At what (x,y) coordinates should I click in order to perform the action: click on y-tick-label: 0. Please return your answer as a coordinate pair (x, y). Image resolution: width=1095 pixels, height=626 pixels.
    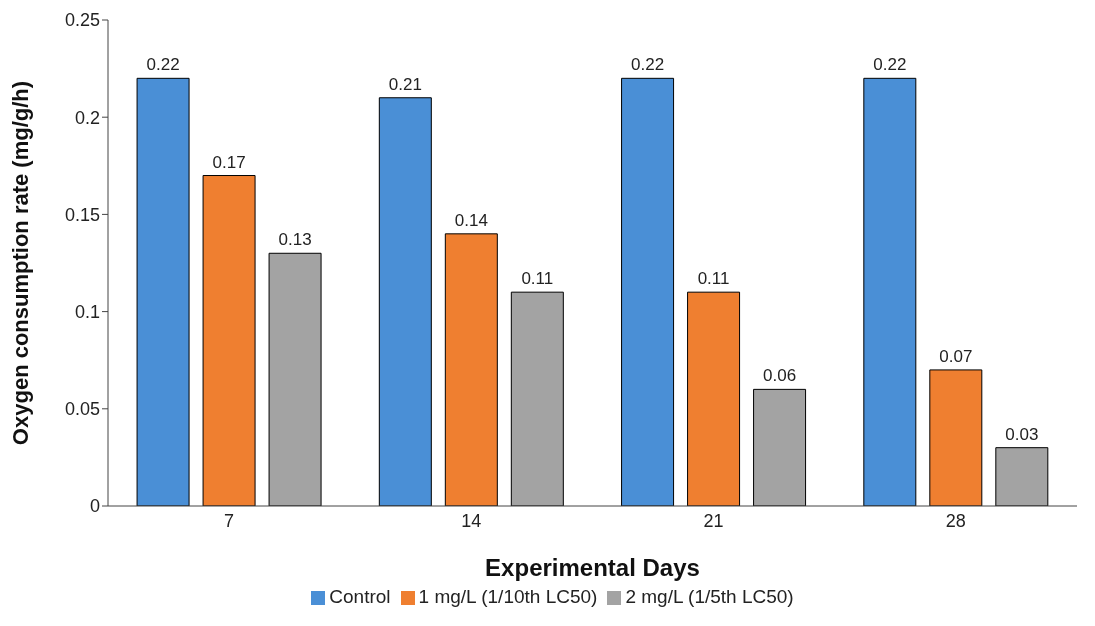
    Looking at the image, I should click on (94, 506).